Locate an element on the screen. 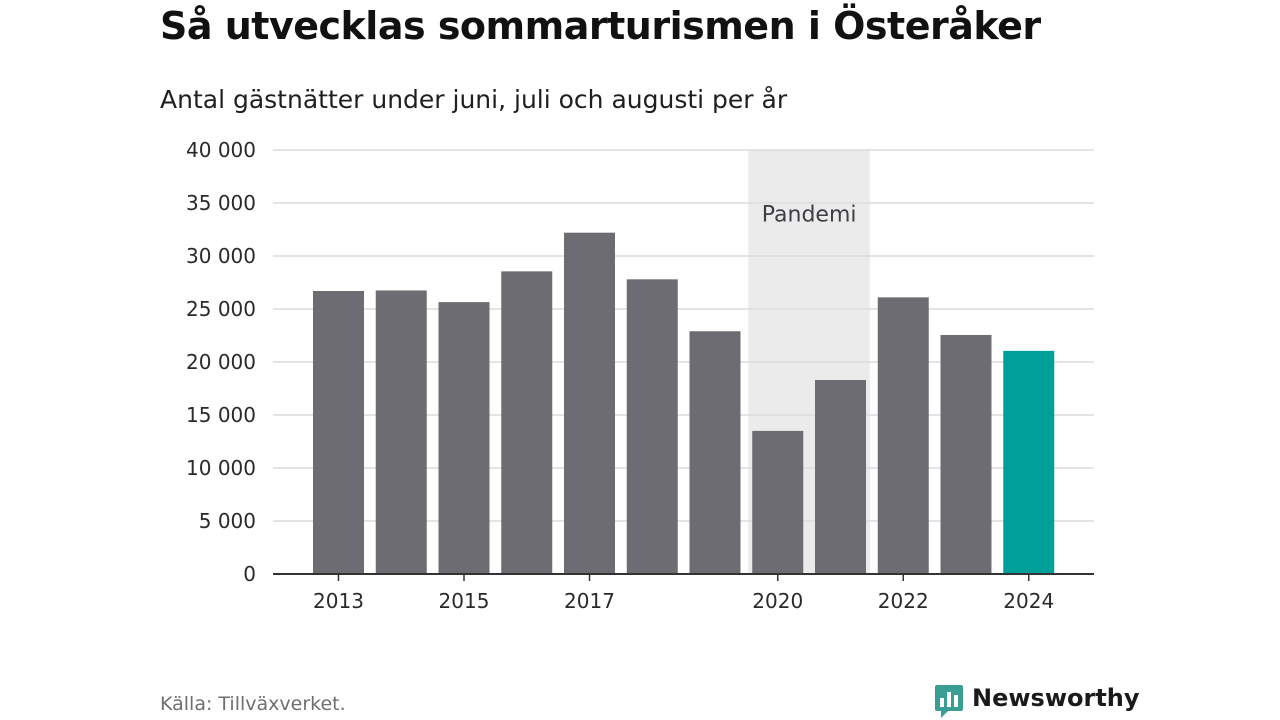 The height and width of the screenshot is (720, 1280). bar-2013 is located at coordinates (338, 432).